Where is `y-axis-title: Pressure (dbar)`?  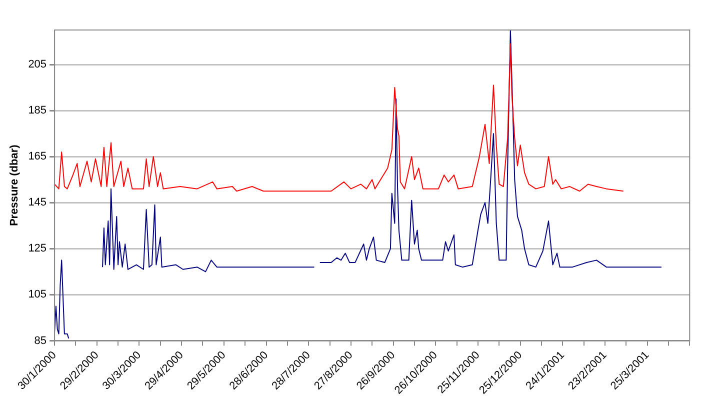 y-axis-title: Pressure (dbar) is located at coordinates (14, 185).